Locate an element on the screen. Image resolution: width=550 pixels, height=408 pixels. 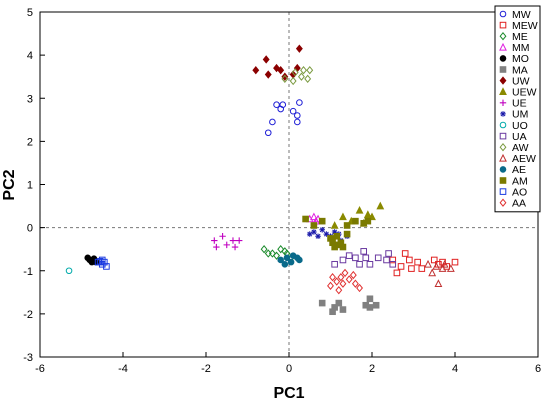
legend-label-aew: AEW is located at coordinates (524, 159).